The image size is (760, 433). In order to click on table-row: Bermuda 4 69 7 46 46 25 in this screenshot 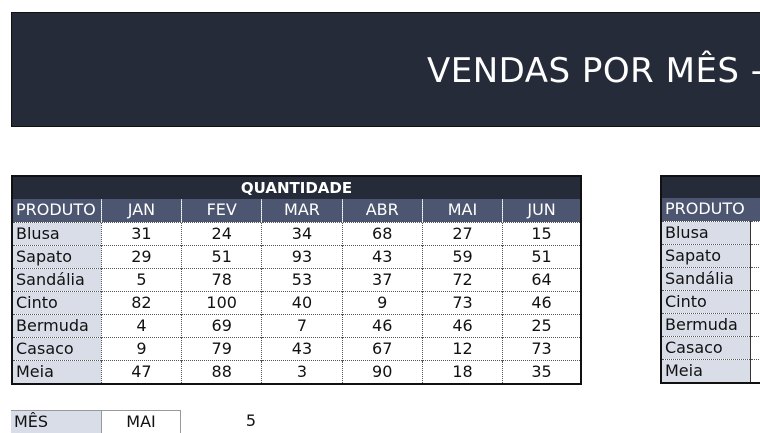, I will do `click(296, 325)`.